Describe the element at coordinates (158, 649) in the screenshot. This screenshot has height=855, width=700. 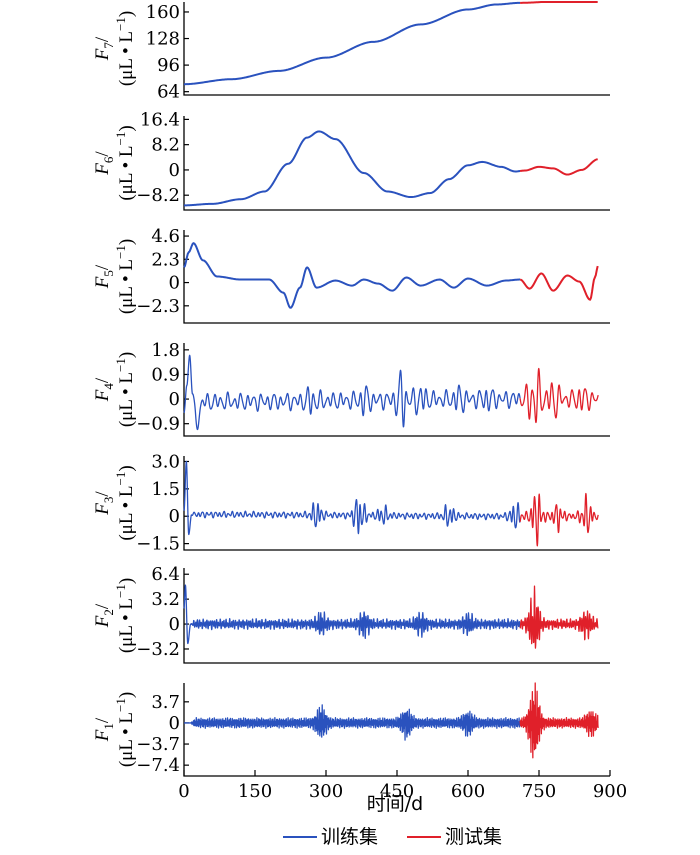
I see `y-tick-label: −3.2` at that location.